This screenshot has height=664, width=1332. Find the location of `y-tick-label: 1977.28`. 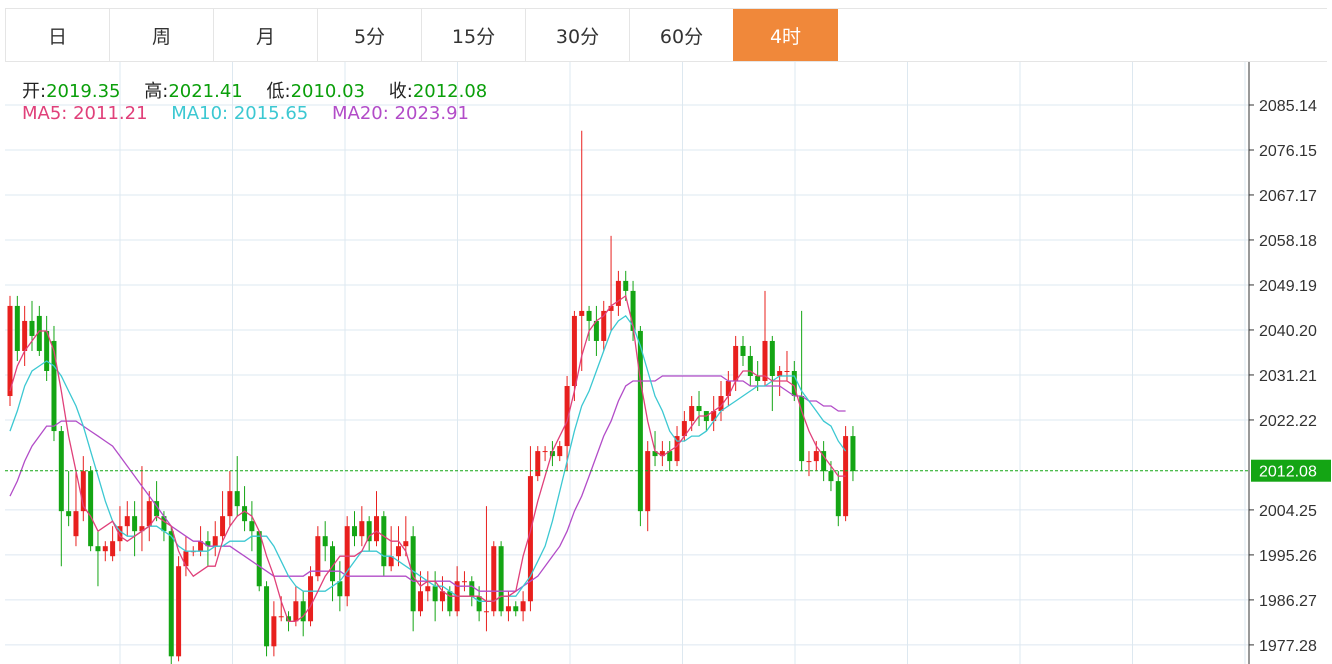

y-tick-label: 1977.28 is located at coordinates (1288, 646).